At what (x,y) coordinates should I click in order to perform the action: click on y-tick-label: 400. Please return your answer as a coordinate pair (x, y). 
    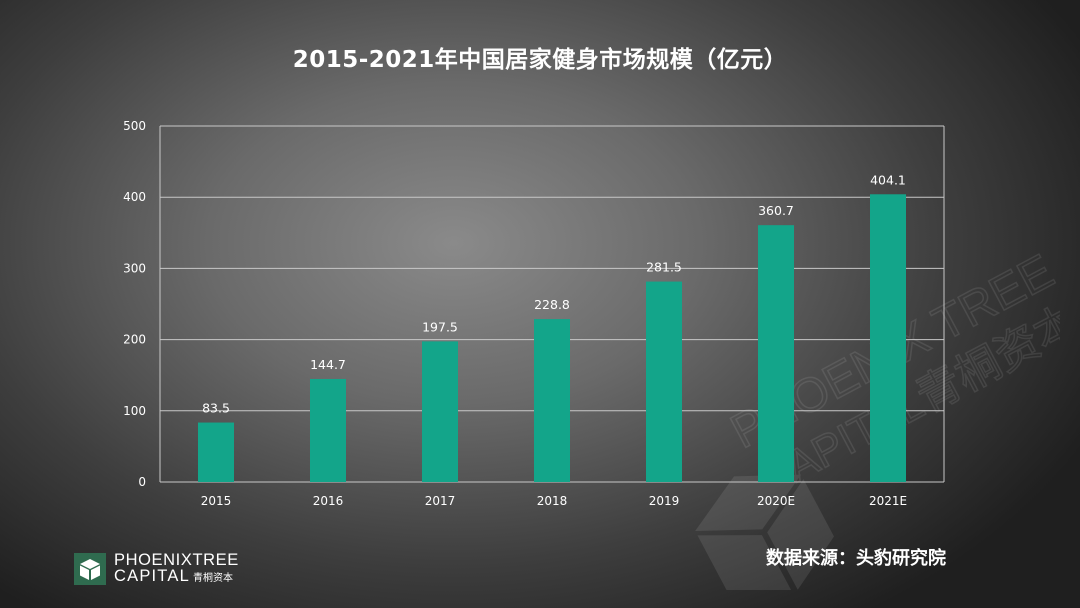
    Looking at the image, I should click on (134, 197).